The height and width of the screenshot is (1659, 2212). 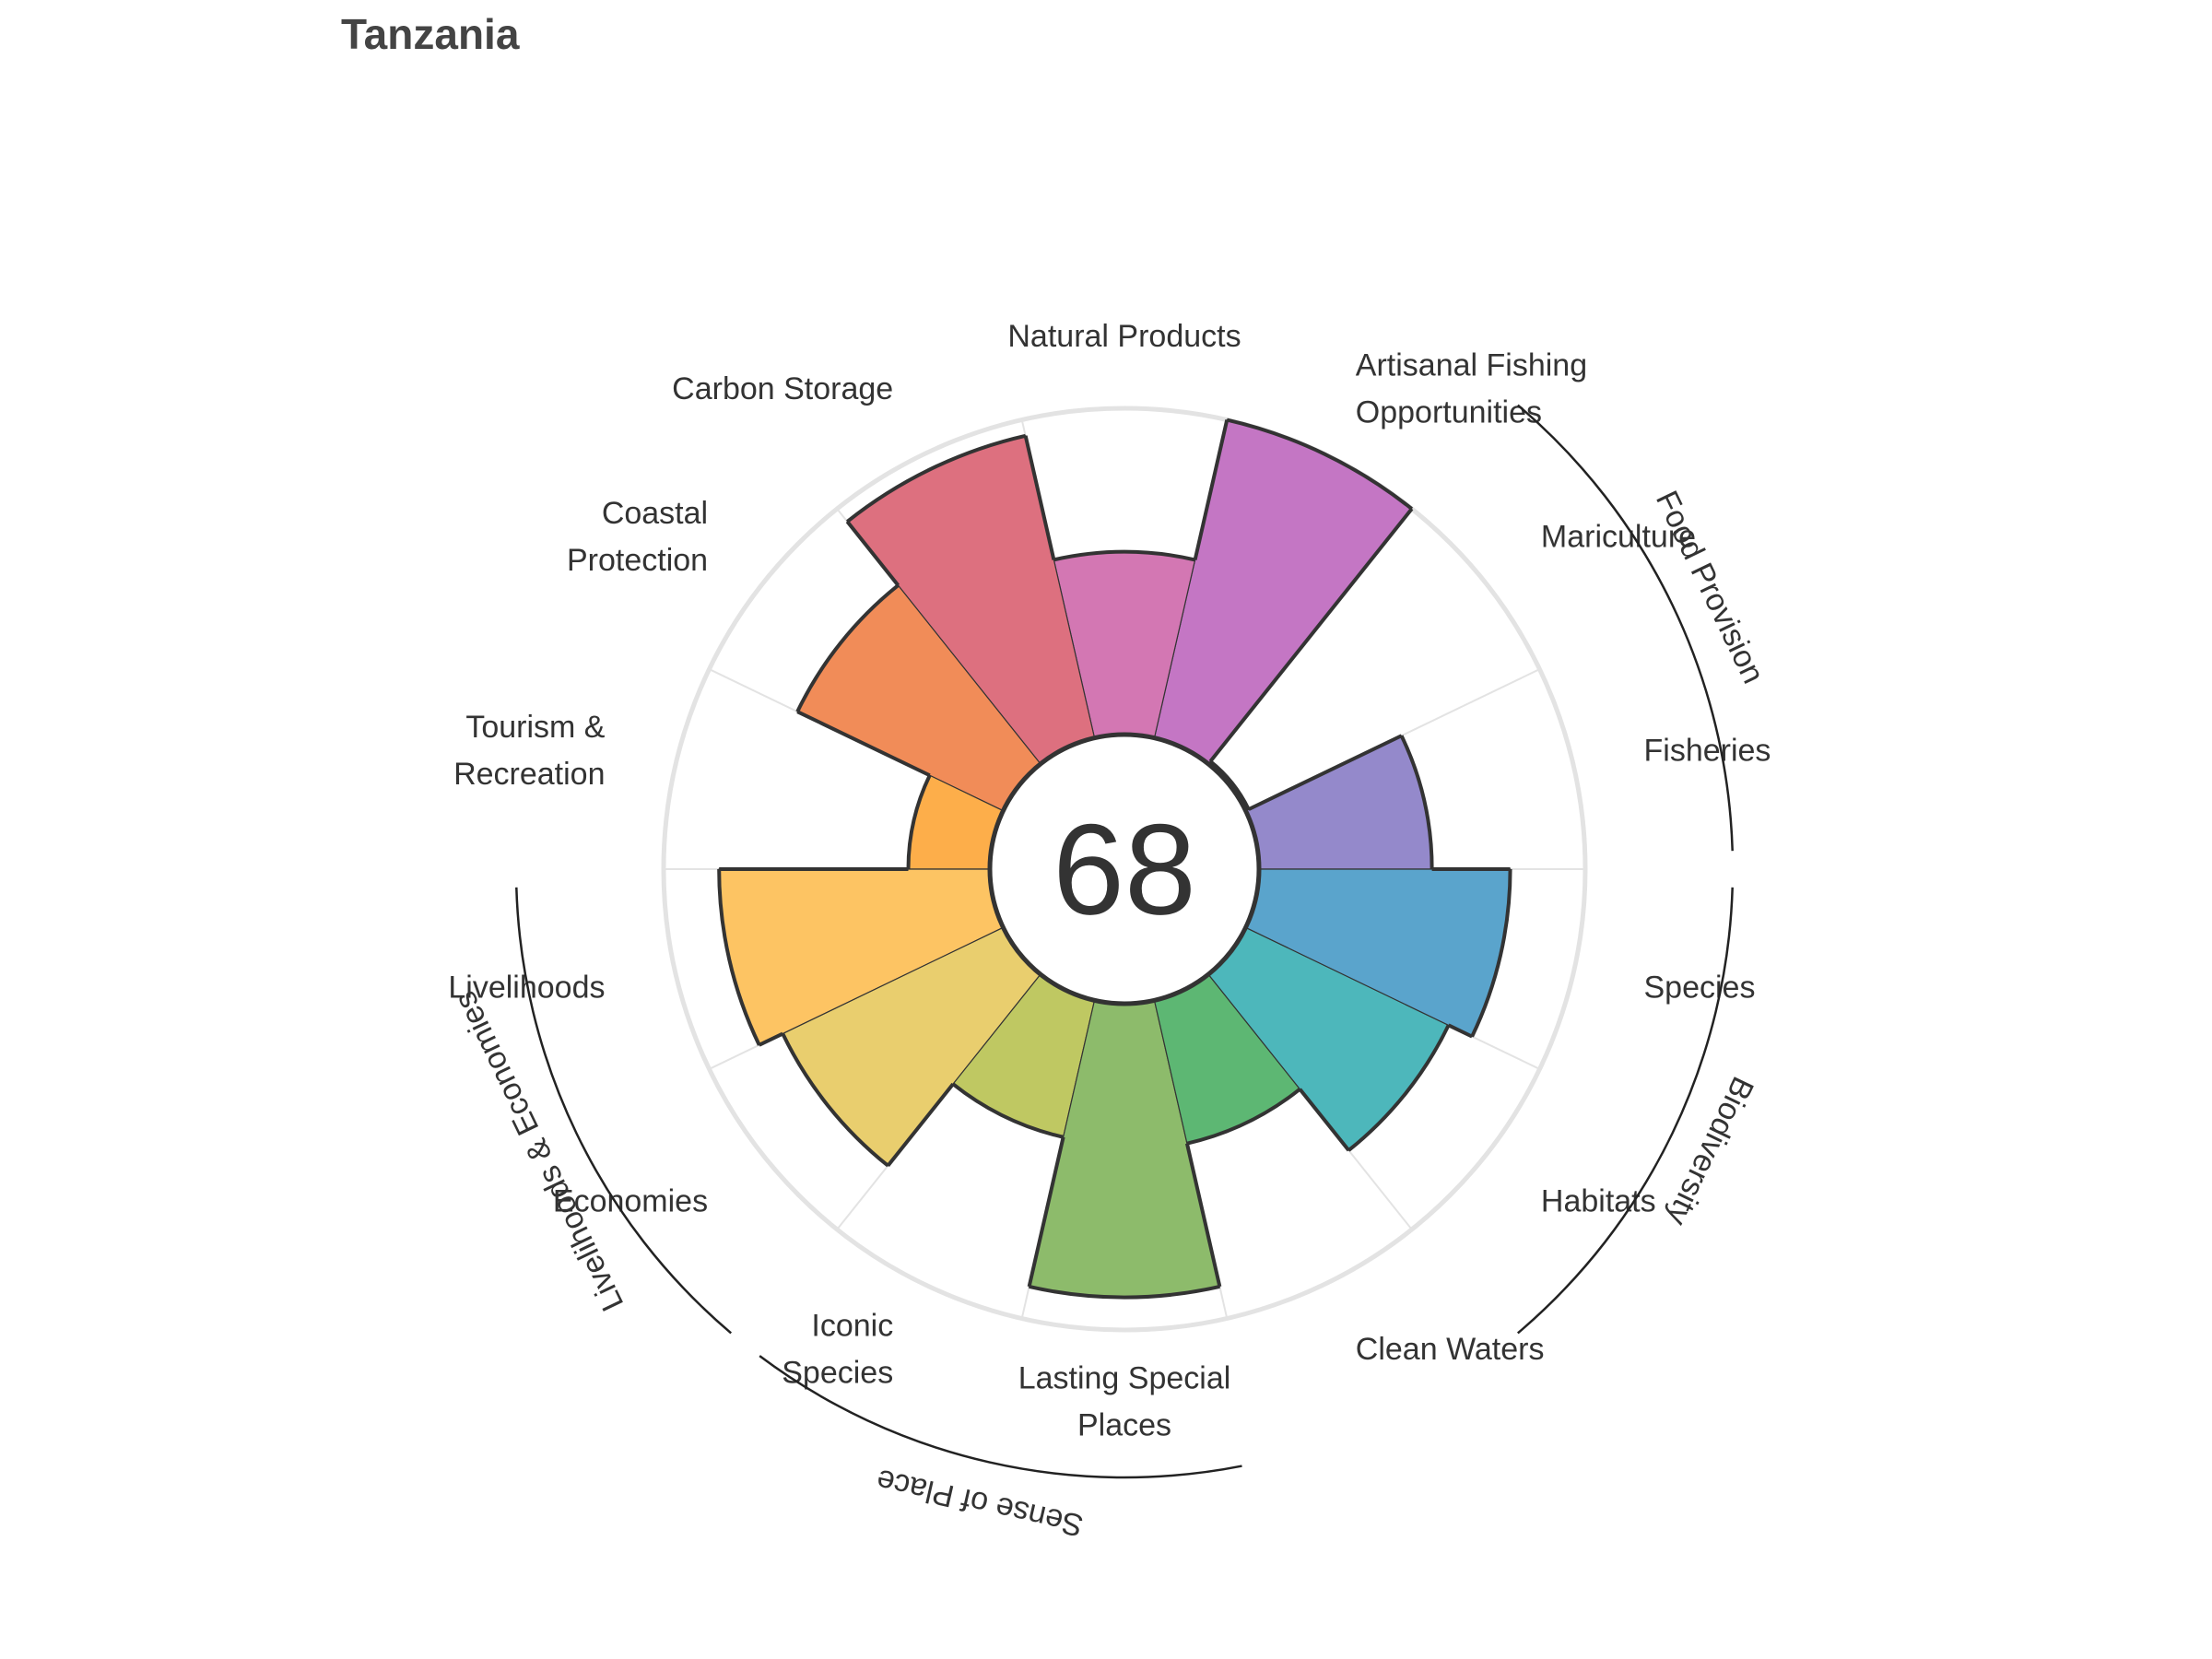 What do you see at coordinates (1709, 1150) in the screenshot?
I see `group-label-biodiversity: Biodiversity` at bounding box center [1709, 1150].